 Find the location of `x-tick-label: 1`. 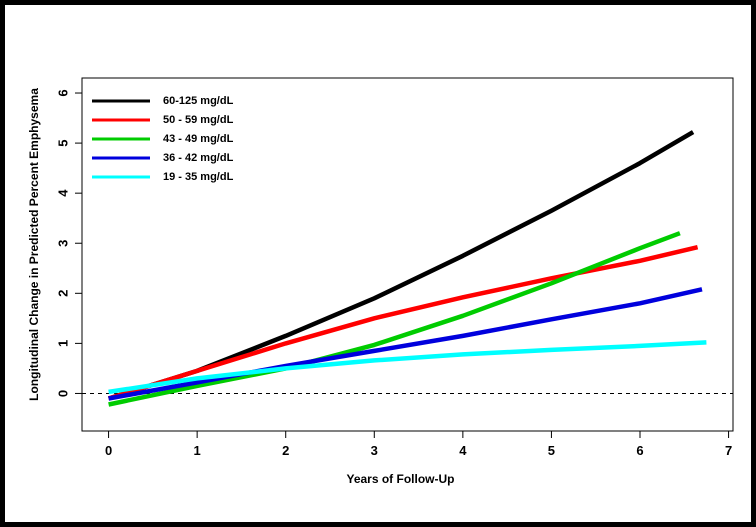

x-tick-label: 1 is located at coordinates (197, 450).